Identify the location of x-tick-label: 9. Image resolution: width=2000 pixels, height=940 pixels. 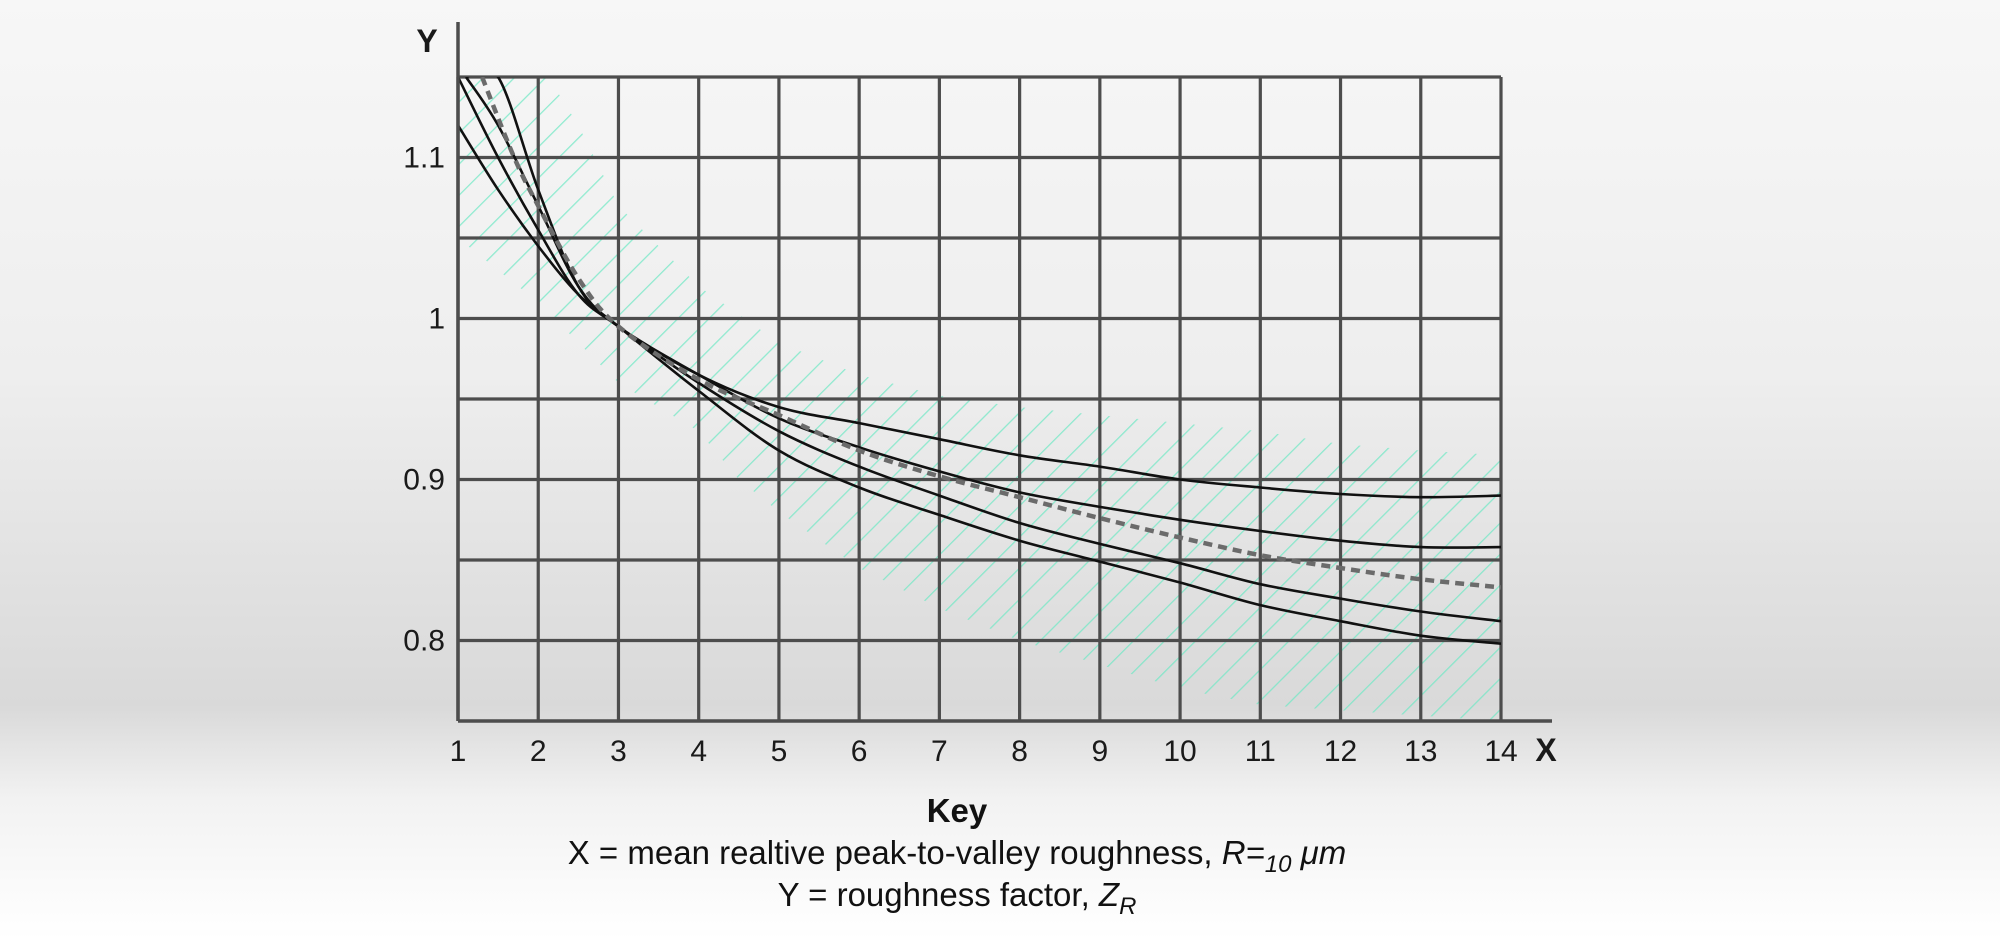
(1100, 751).